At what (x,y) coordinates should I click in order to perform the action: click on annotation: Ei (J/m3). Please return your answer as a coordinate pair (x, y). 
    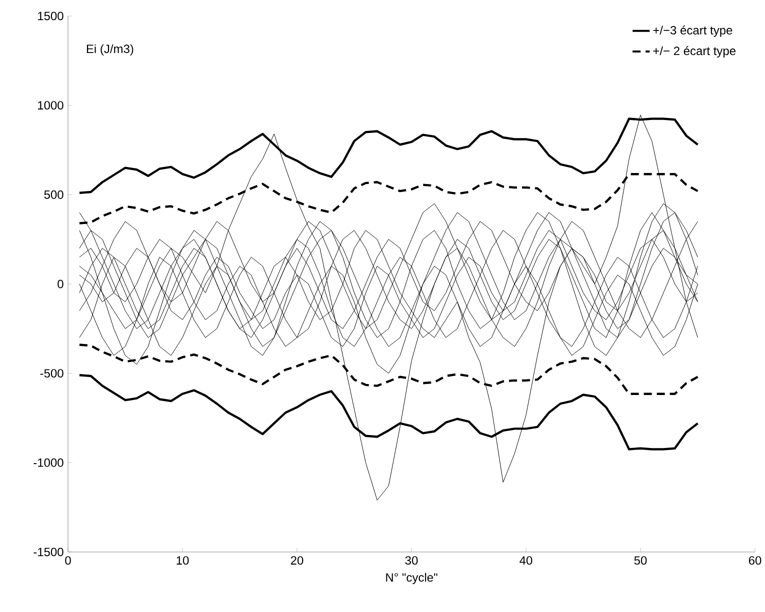
    Looking at the image, I should click on (110, 50).